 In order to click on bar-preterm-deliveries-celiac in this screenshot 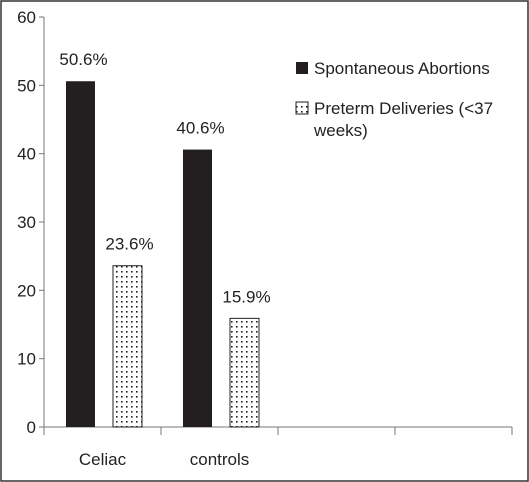, I will do `click(127, 346)`.